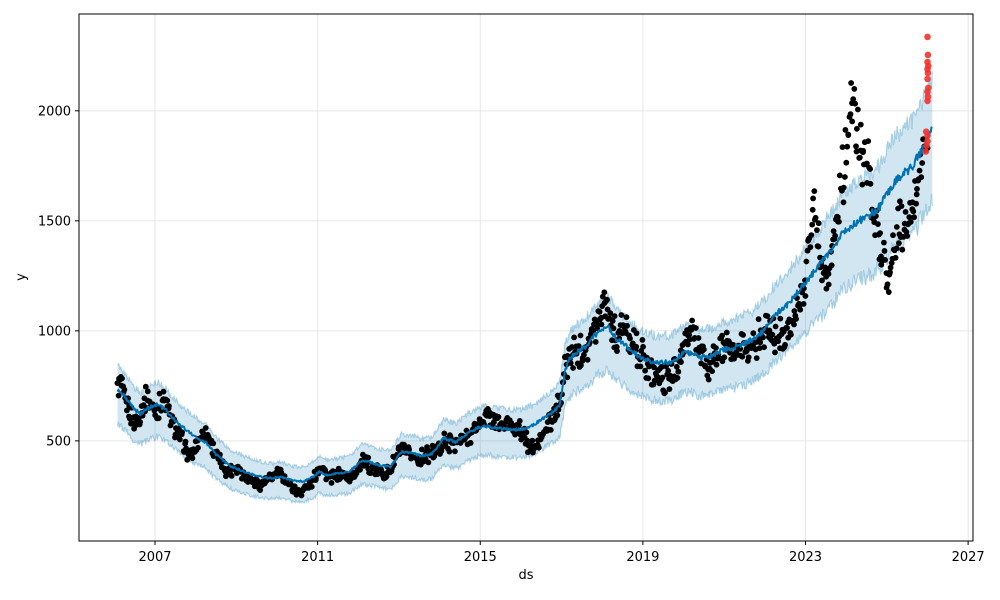 The height and width of the screenshot is (600, 1000). What do you see at coordinates (968, 557) in the screenshot?
I see `x-tick-label: 2027` at bounding box center [968, 557].